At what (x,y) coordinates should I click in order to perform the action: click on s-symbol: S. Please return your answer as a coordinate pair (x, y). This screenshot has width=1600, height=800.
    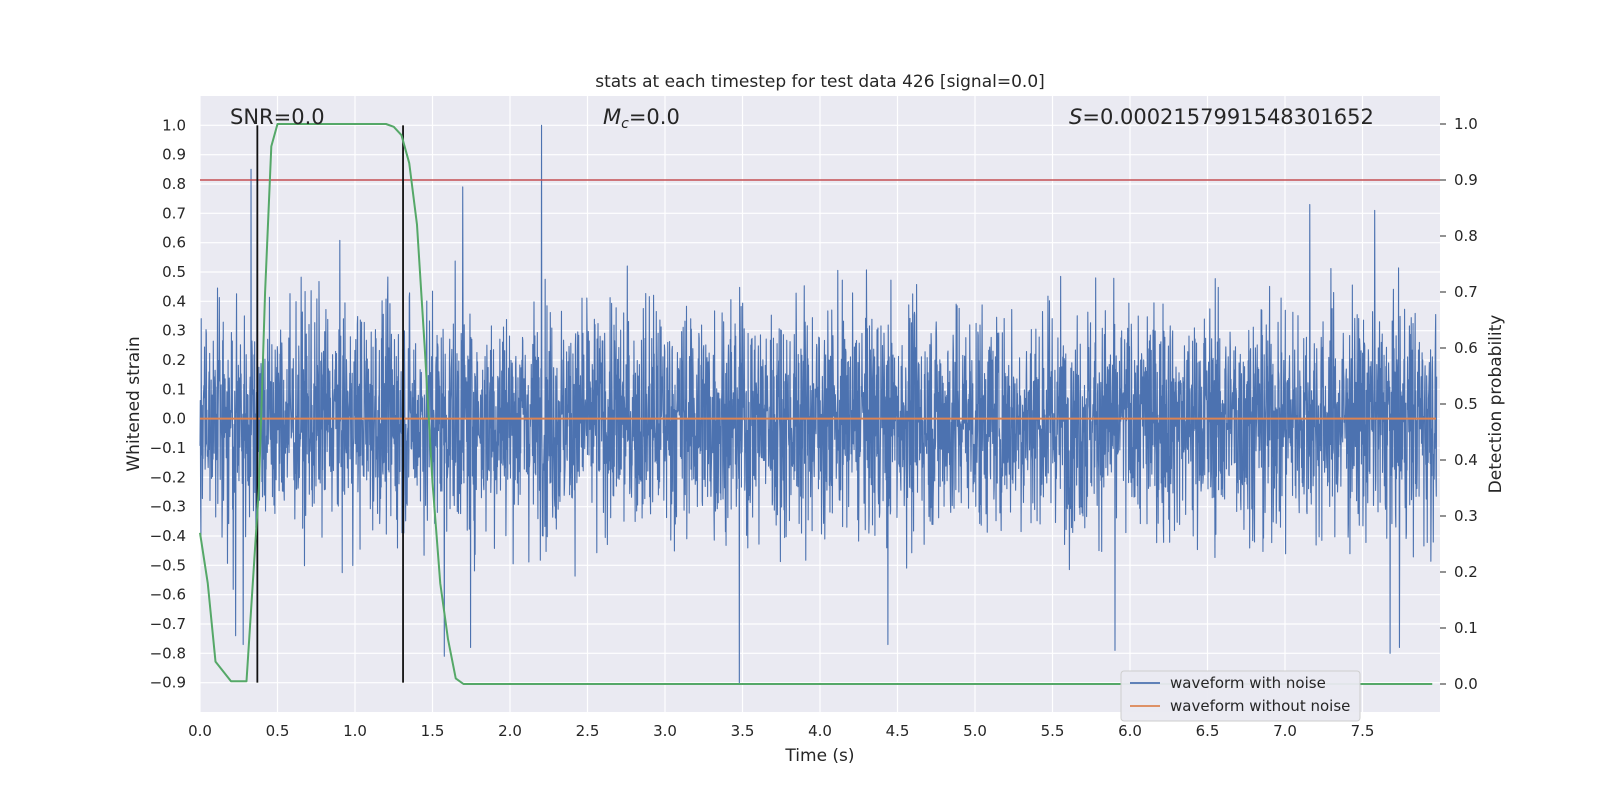
    Looking at the image, I should click on (1075, 117).